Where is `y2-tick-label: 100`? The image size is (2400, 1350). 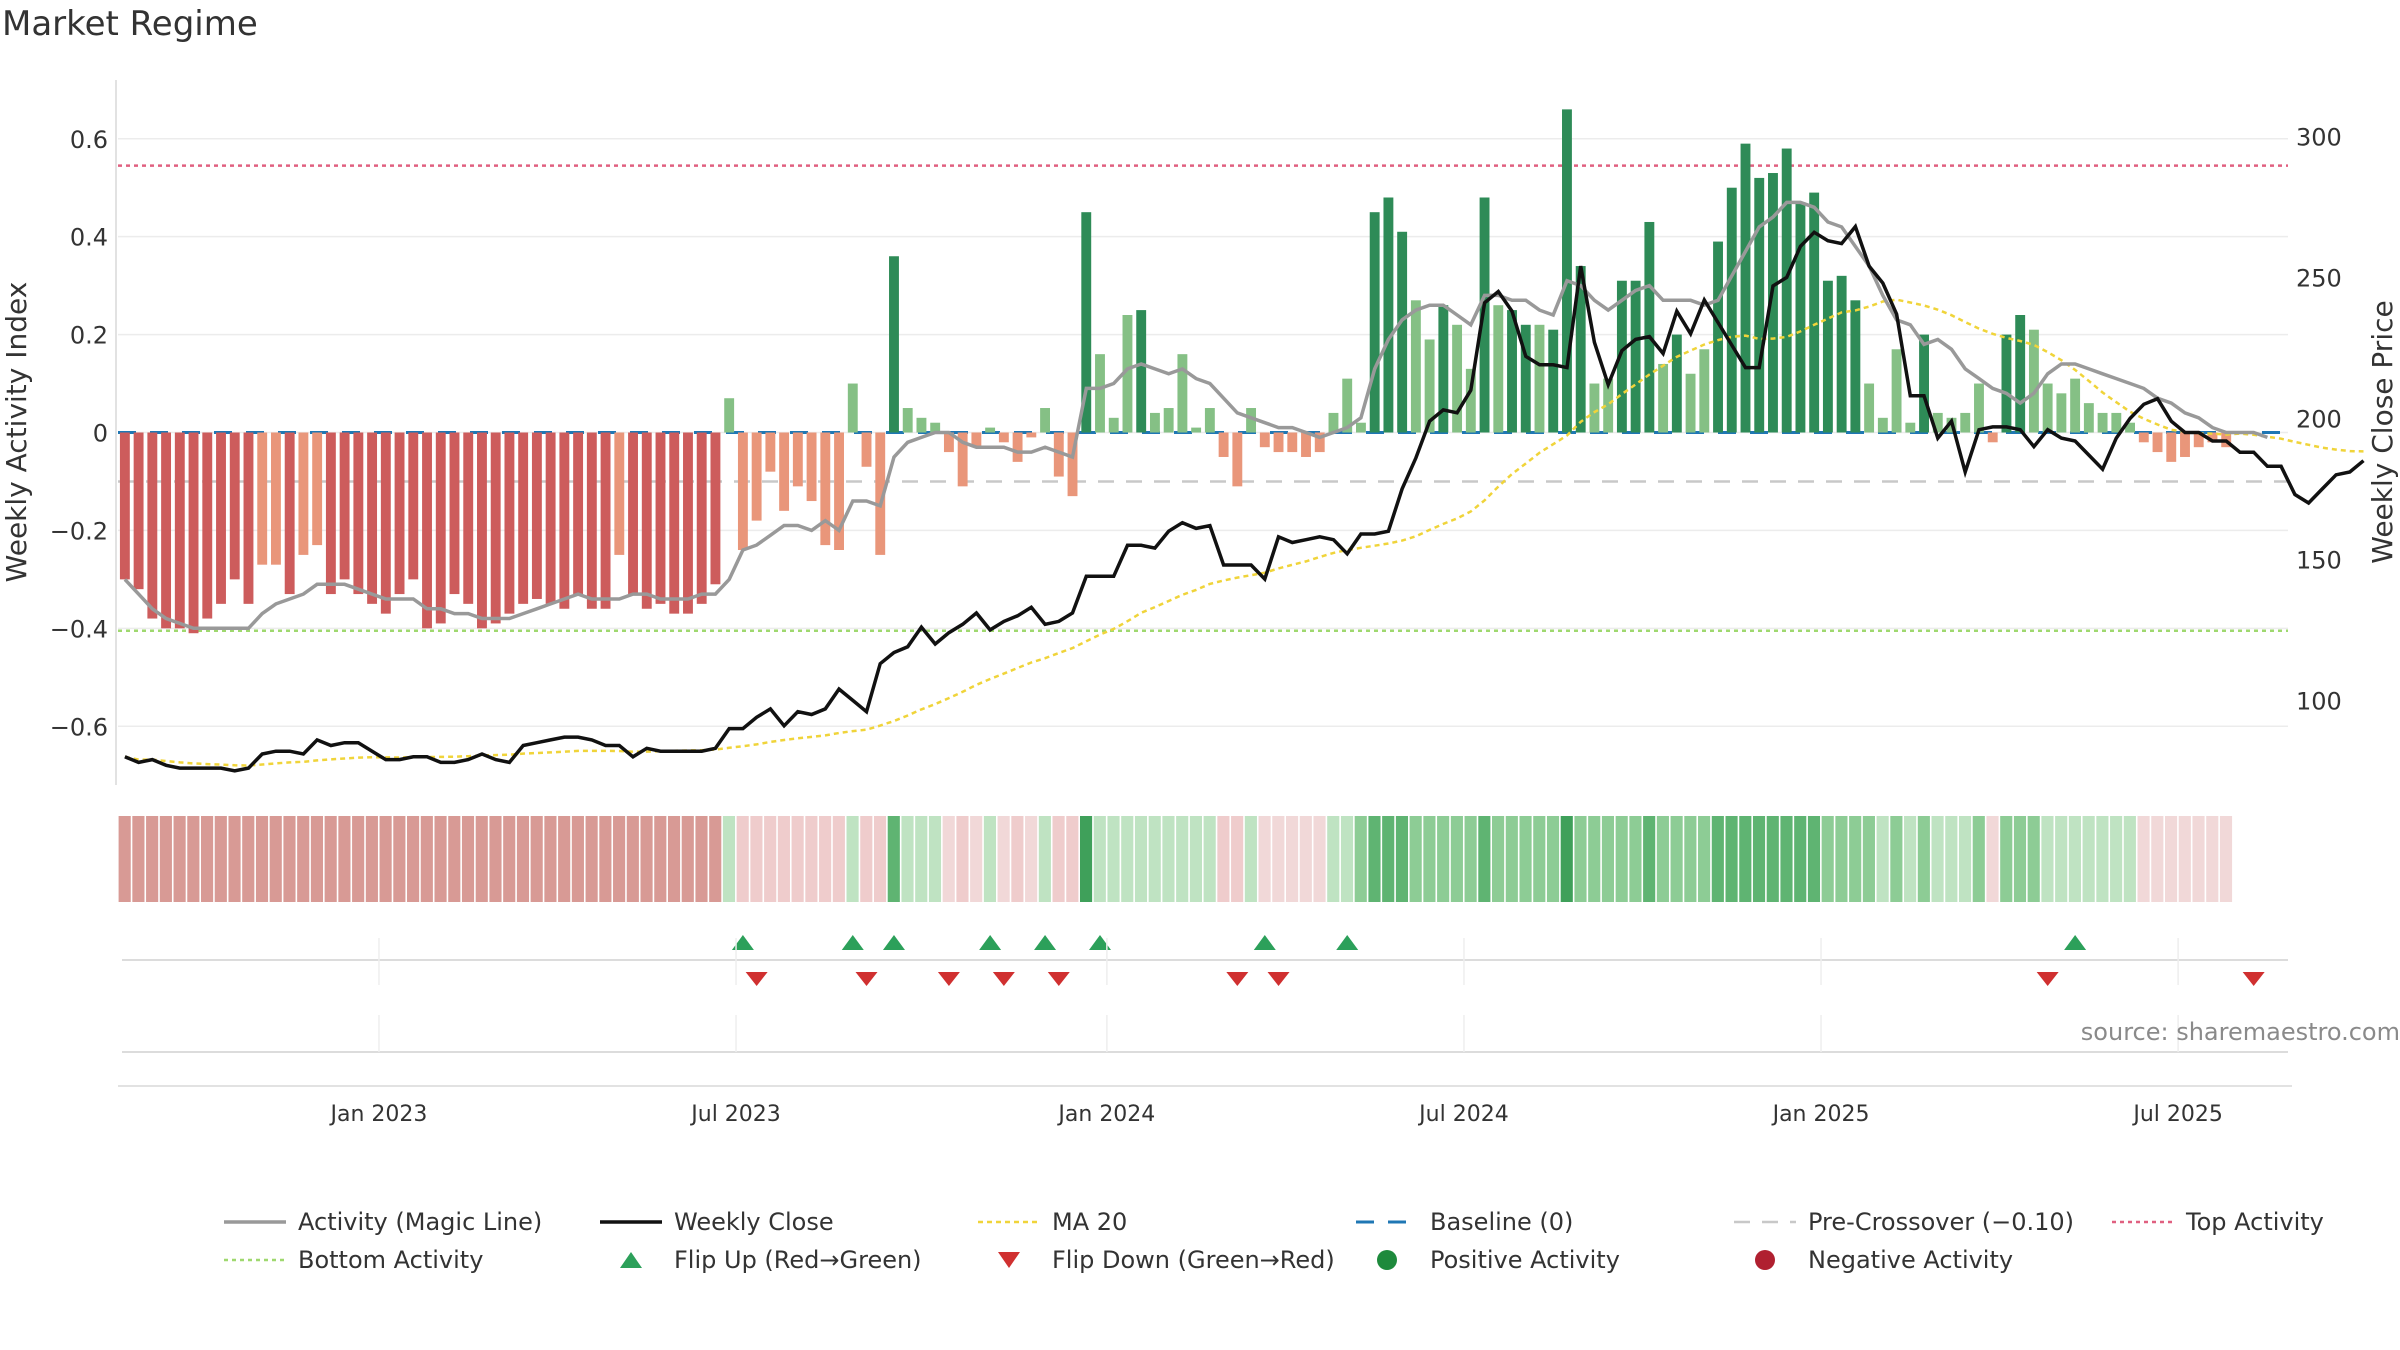 y2-tick-label: 100 is located at coordinates (2319, 701).